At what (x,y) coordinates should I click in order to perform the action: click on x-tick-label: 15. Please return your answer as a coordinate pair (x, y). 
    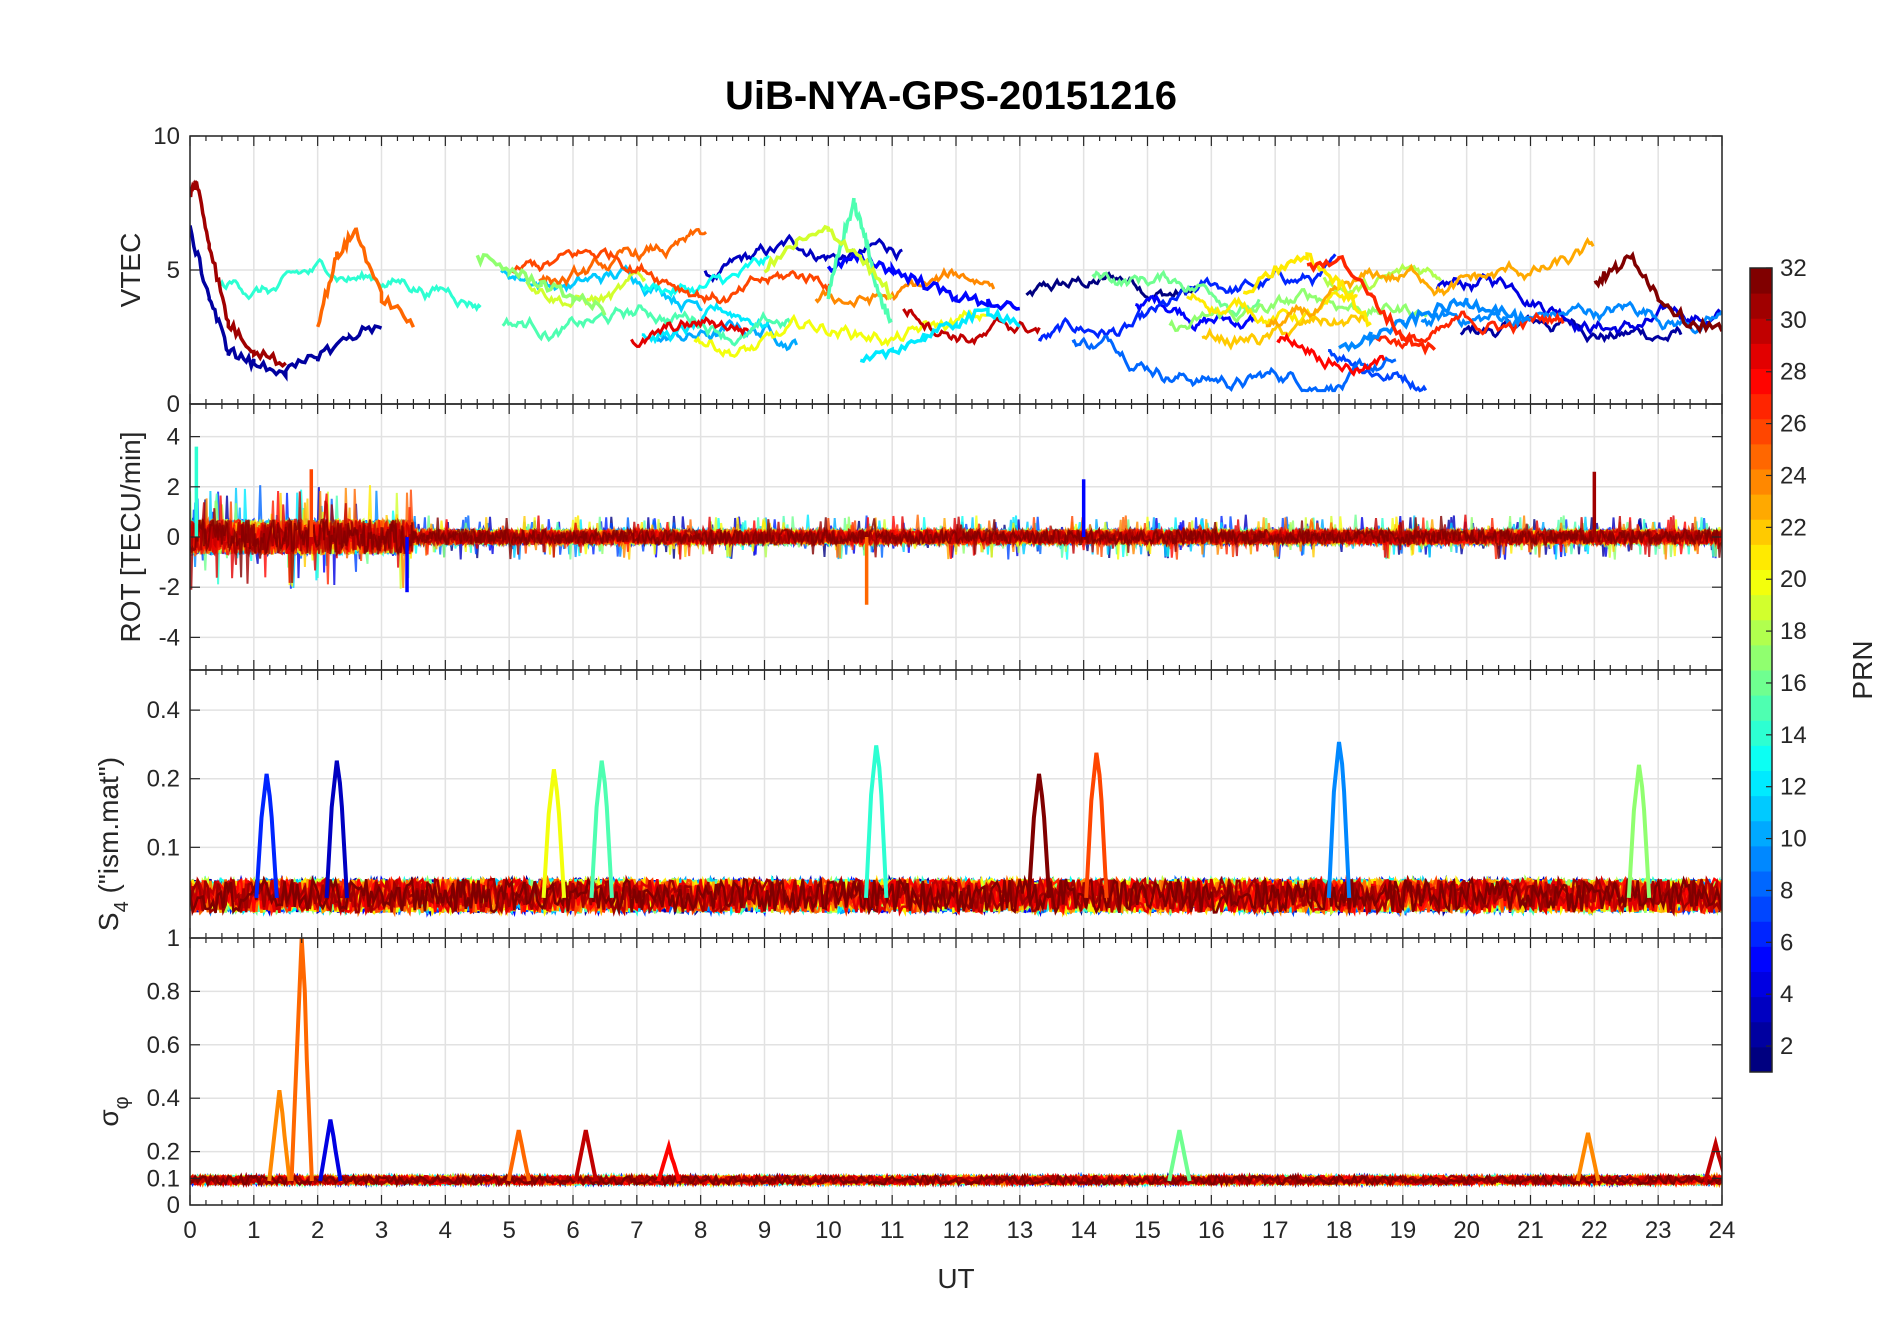
    Looking at the image, I should click on (1147, 1230).